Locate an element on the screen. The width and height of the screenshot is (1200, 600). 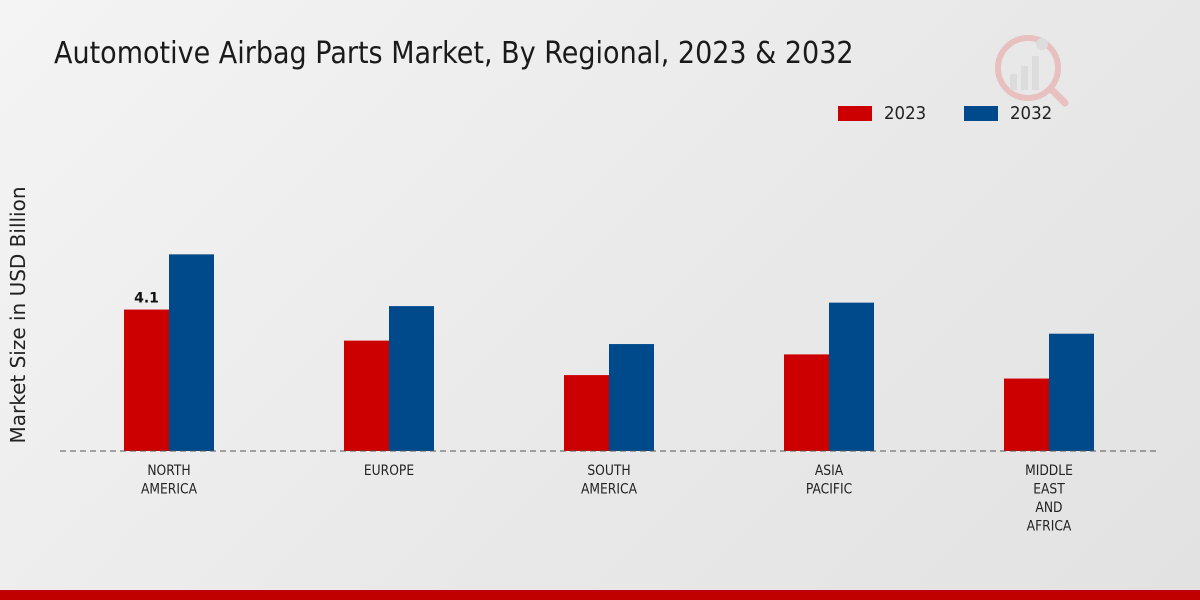
x-tick-label-4-2: AND is located at coordinates (1048, 508).